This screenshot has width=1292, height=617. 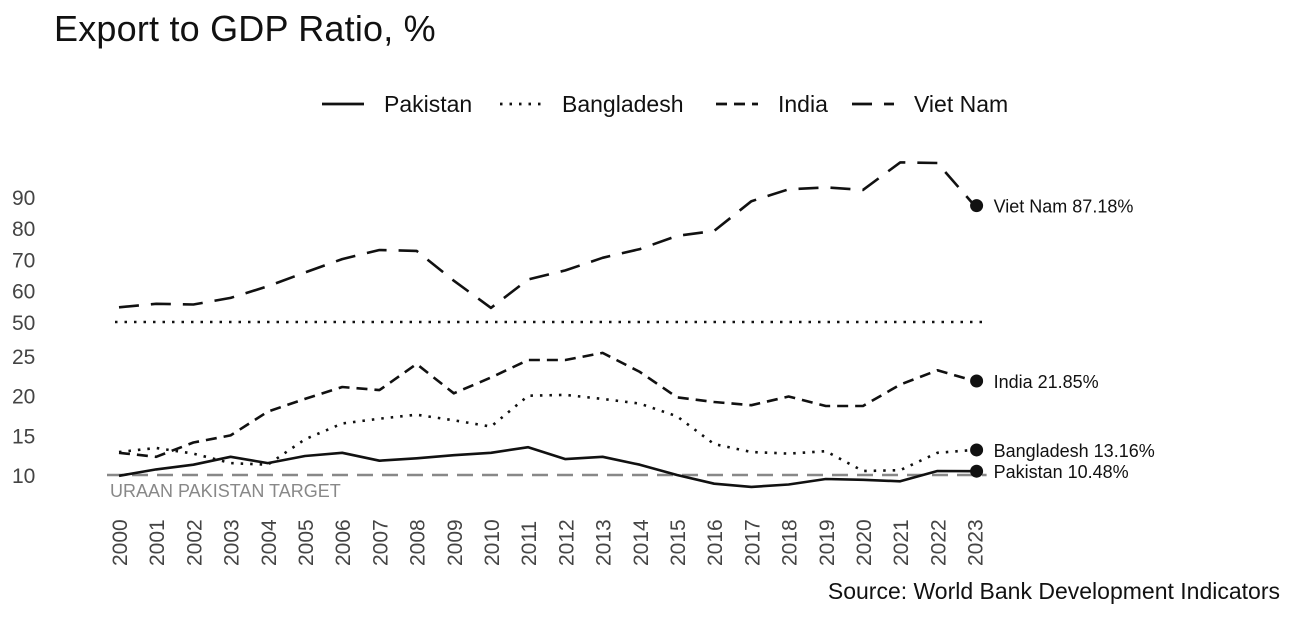 I want to click on series-line-india, so click(x=546, y=405).